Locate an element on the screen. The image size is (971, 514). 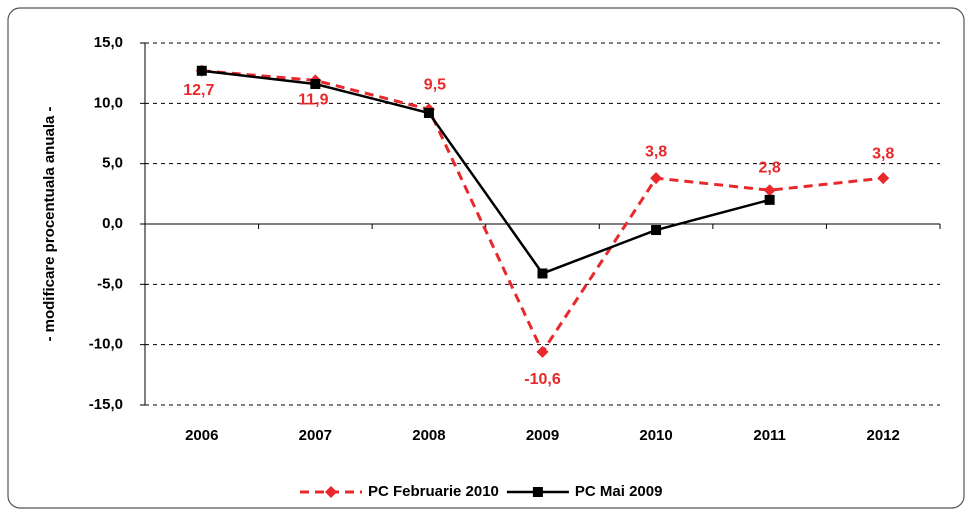
y-tick-label: 5,0 is located at coordinates (112, 163).